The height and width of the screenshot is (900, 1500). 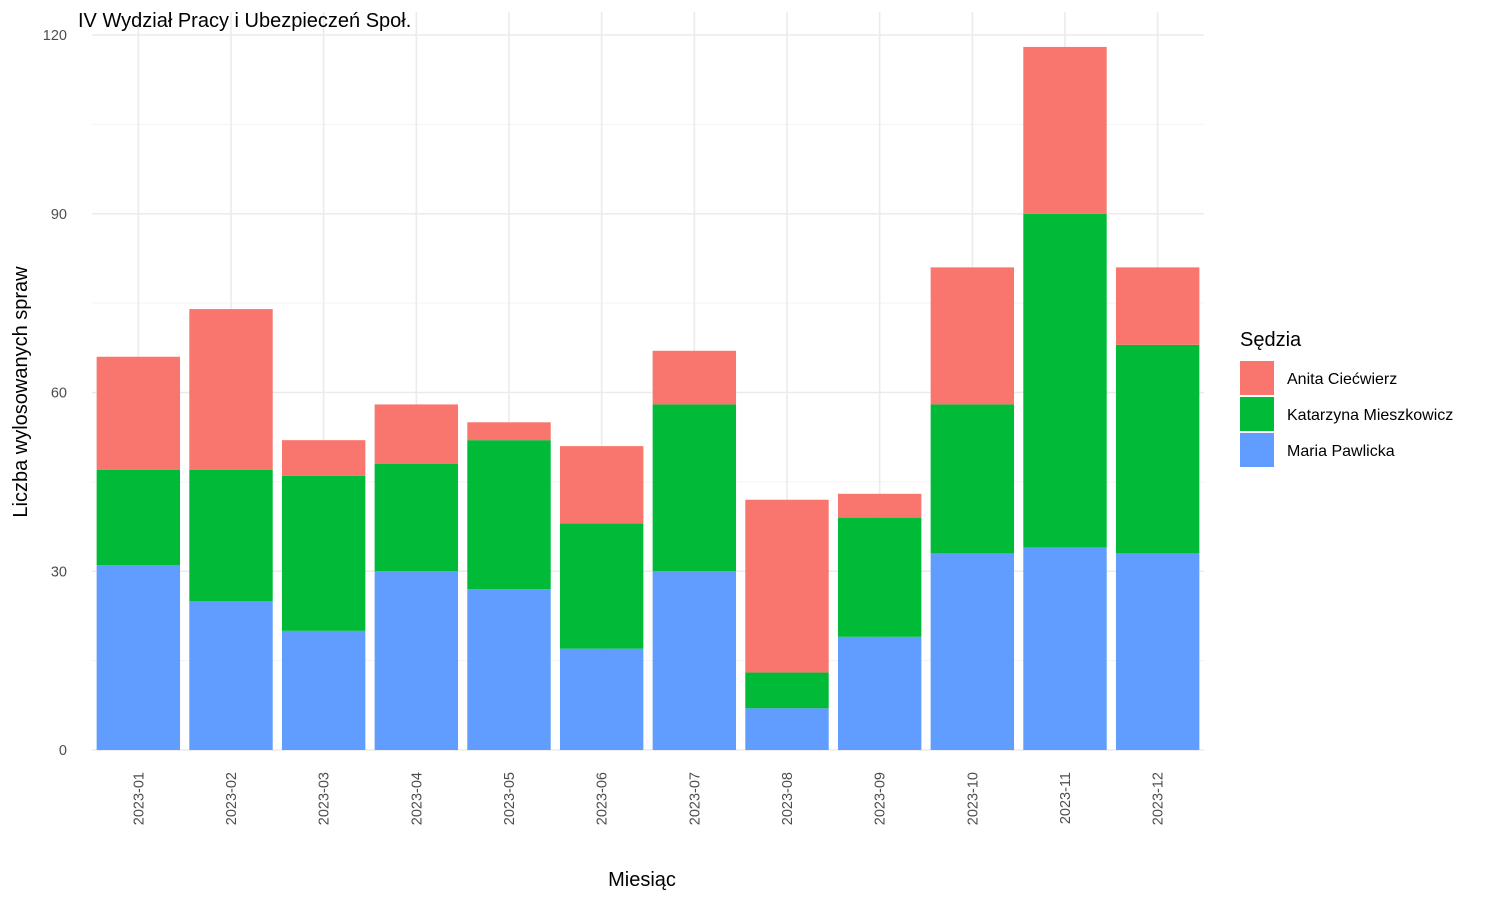 What do you see at coordinates (881, 798) in the screenshot?
I see `x-tick-label: 2023-09` at bounding box center [881, 798].